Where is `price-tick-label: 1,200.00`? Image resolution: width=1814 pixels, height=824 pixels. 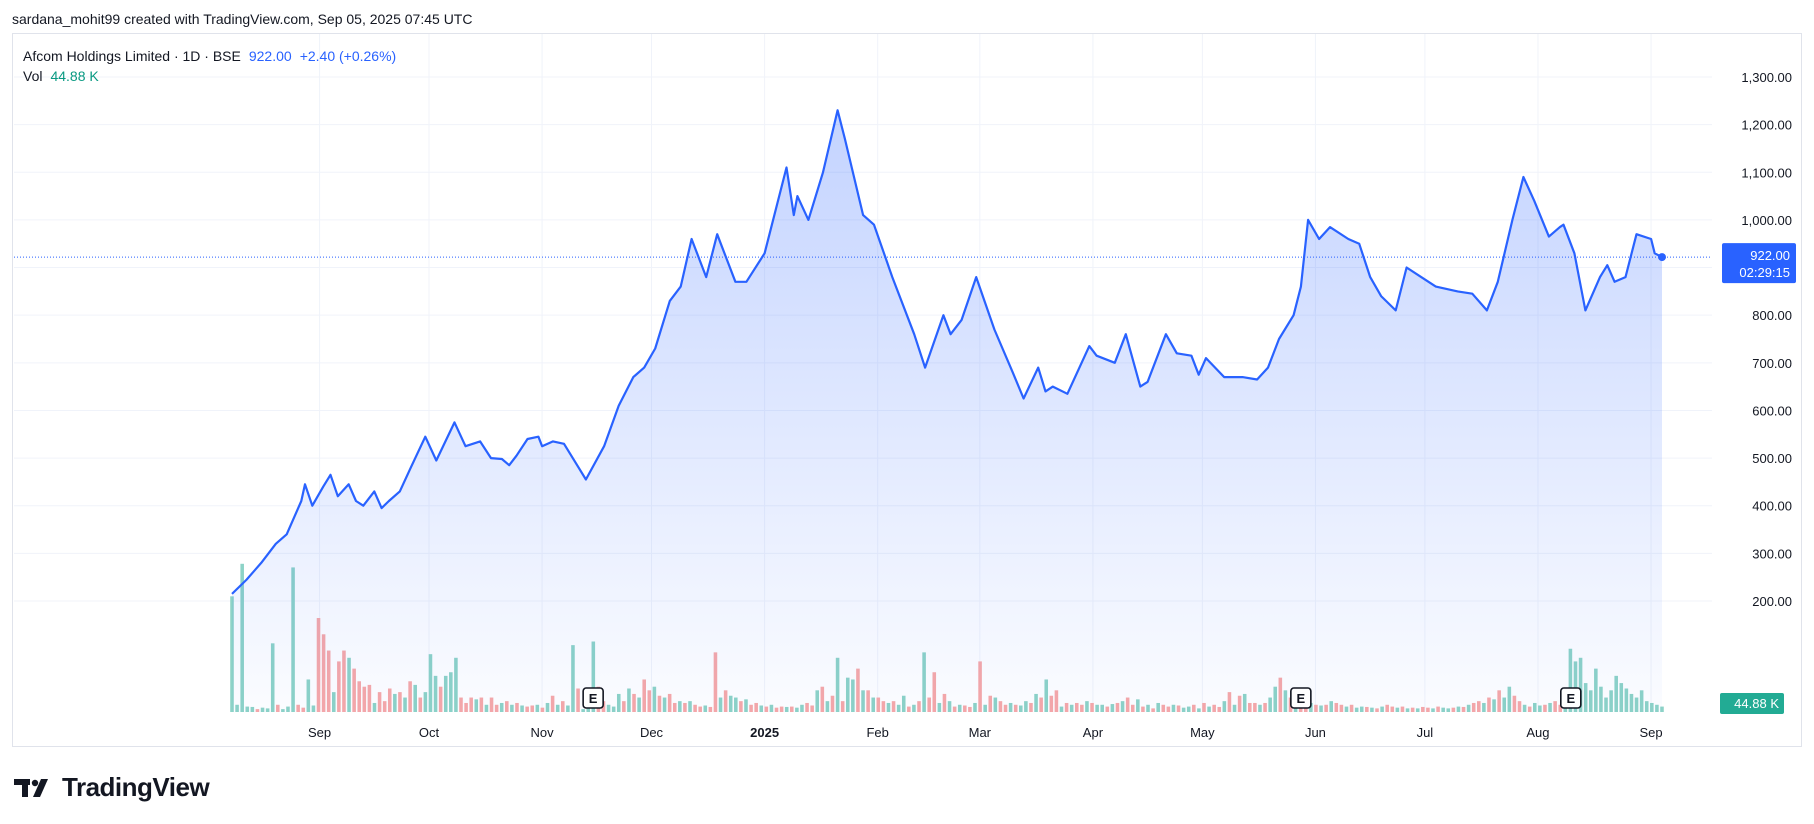 price-tick-label: 1,200.00 is located at coordinates (1766, 125).